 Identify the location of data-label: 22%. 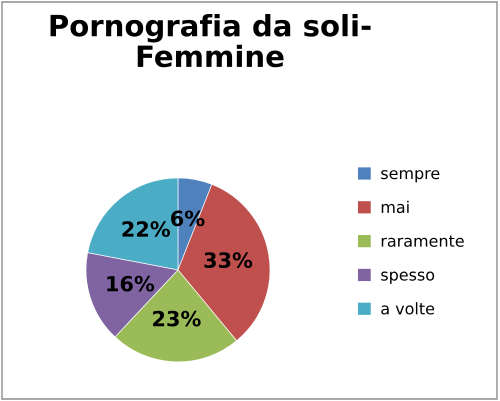
(146, 229).